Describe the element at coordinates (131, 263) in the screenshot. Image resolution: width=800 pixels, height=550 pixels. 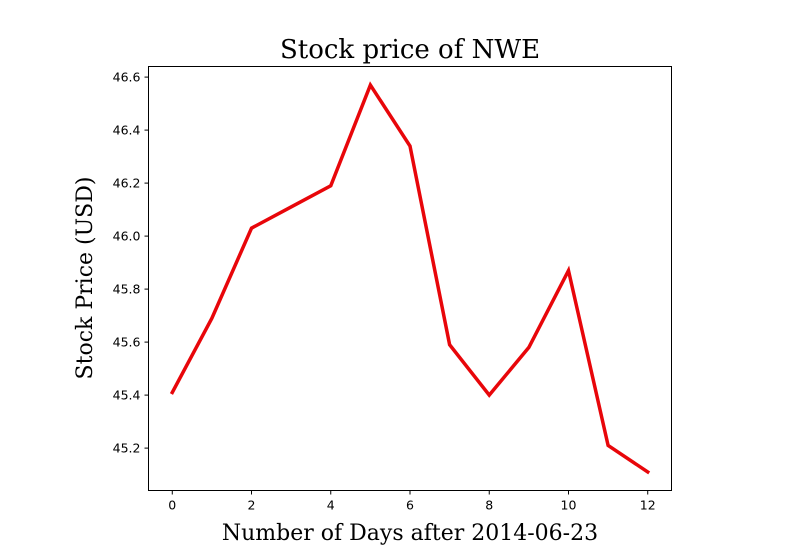
I see `y-axis: 45.2 45.4 45.6 45.8 46.0 46.2 46.4 46.6` at that location.